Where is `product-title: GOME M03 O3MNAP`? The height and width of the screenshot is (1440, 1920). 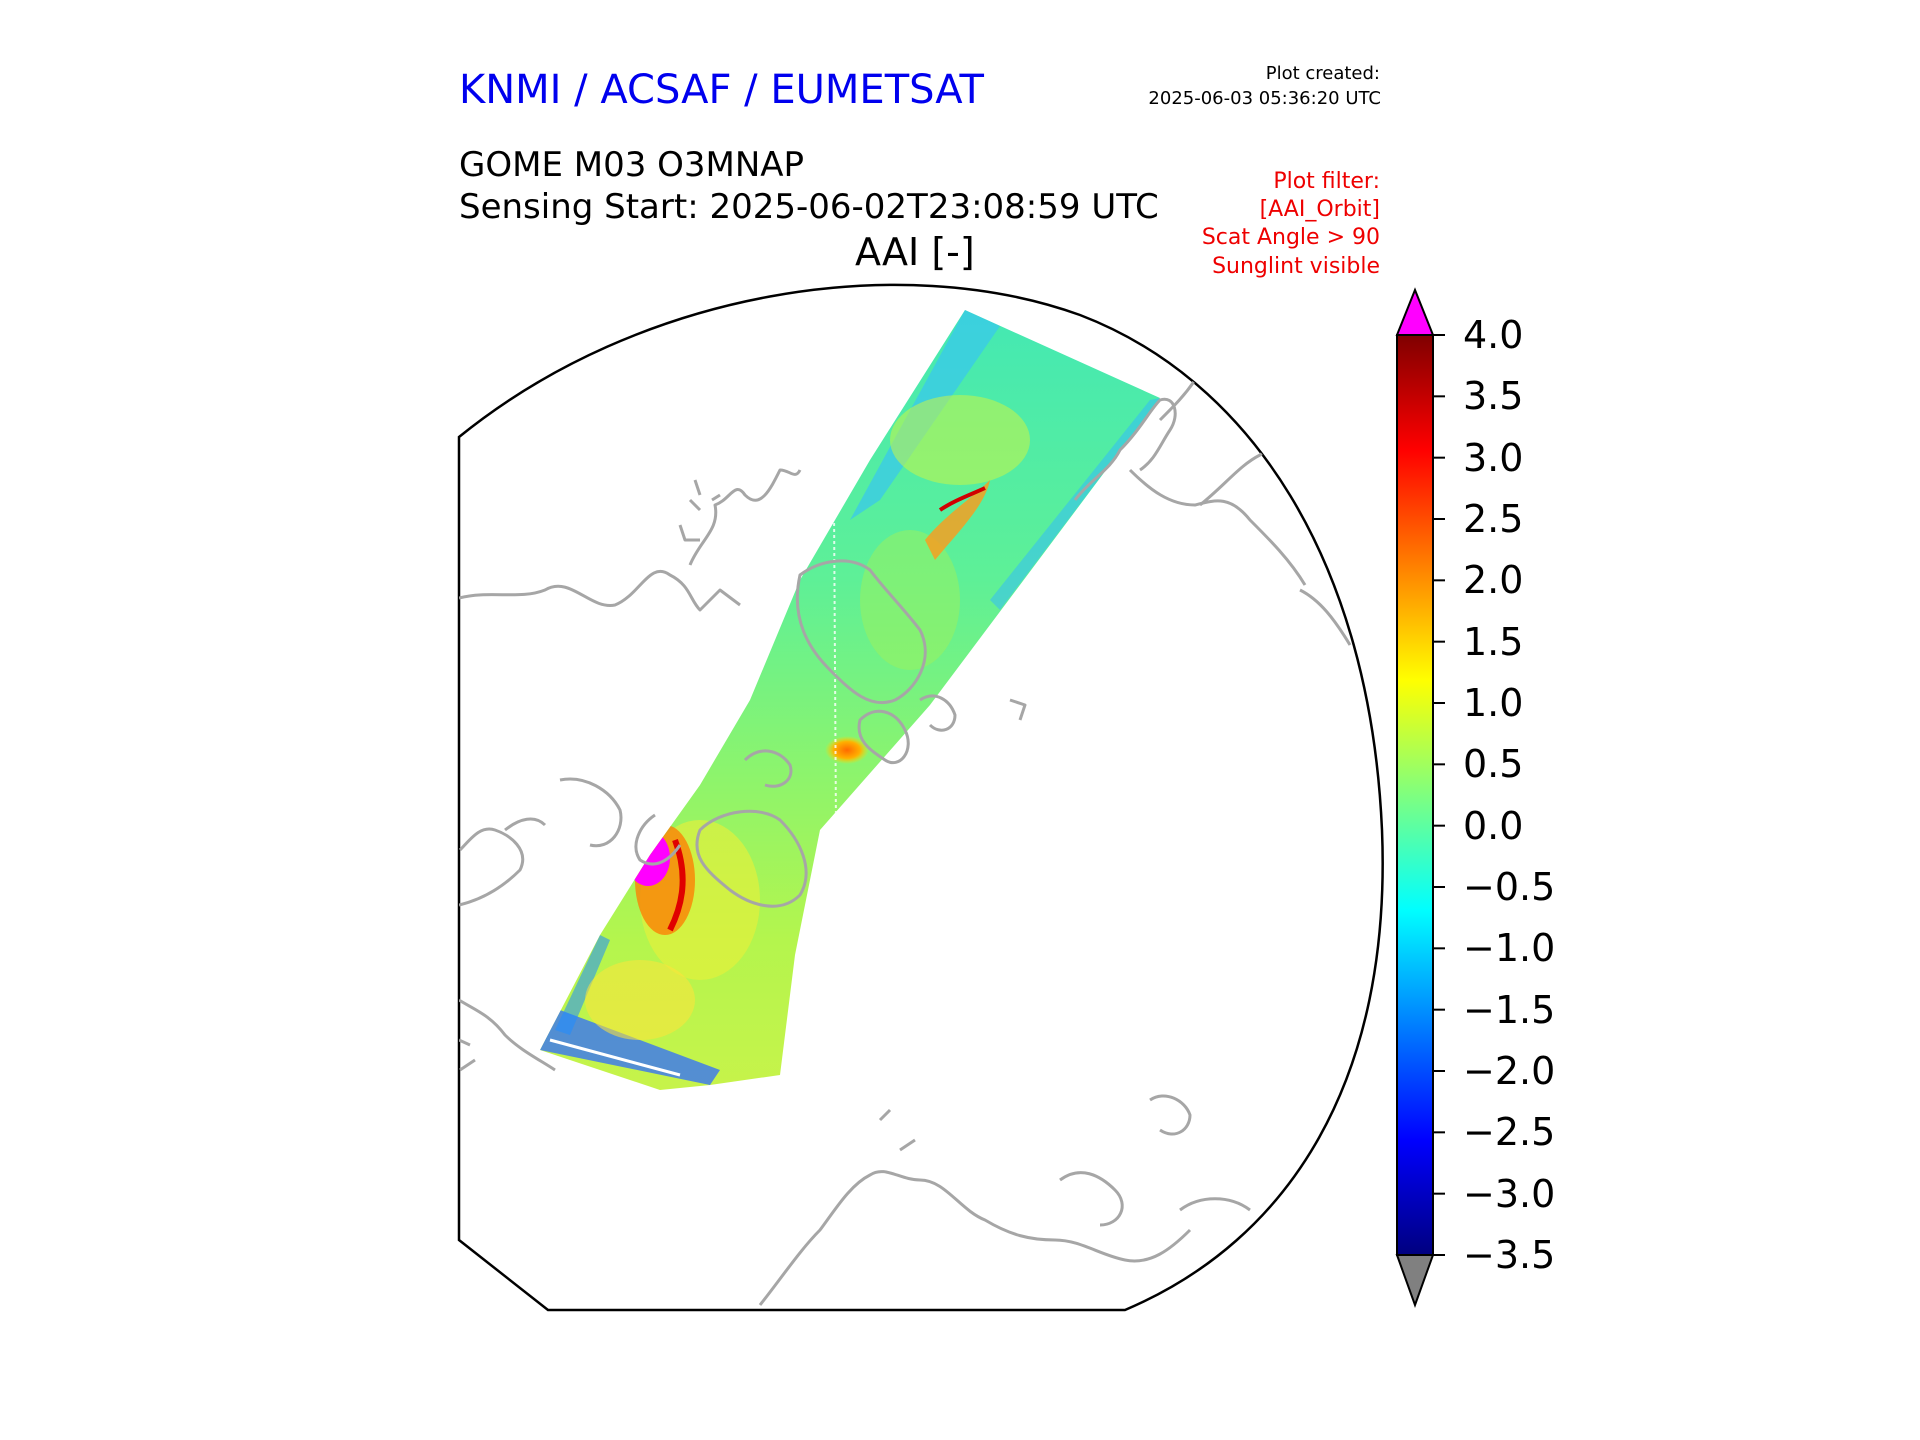
product-title: GOME M03 O3MNAP is located at coordinates (632, 165).